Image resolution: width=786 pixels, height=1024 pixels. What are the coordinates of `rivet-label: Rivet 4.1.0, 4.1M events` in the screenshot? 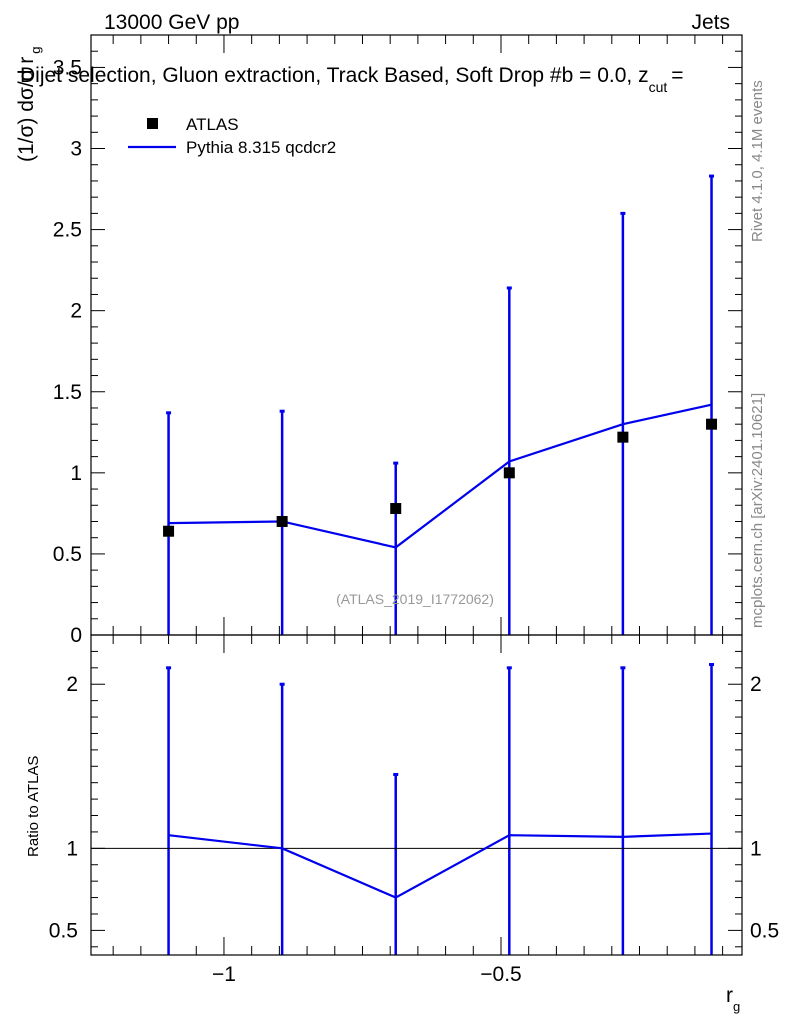 It's located at (757, 161).